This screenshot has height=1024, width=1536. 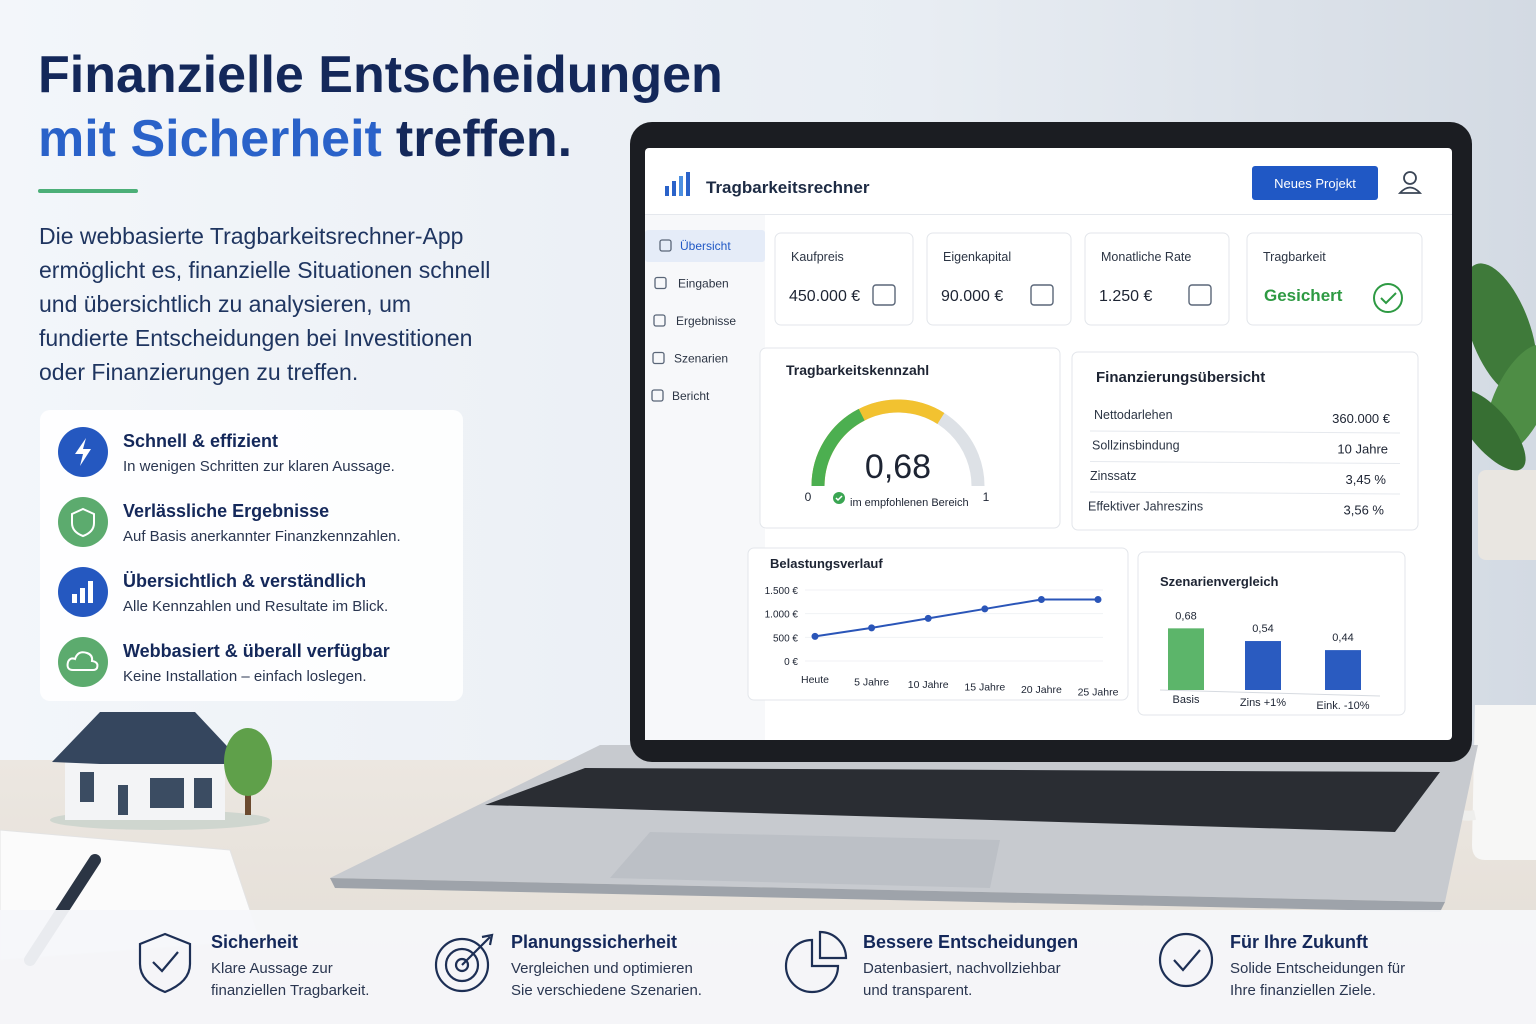 I want to click on laptop-base, so click(x=904, y=828).